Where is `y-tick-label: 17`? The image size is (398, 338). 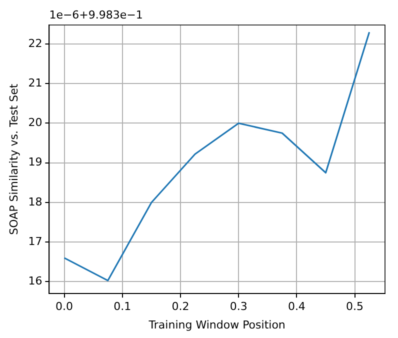
y-tick-label: 17 is located at coordinates (35, 241).